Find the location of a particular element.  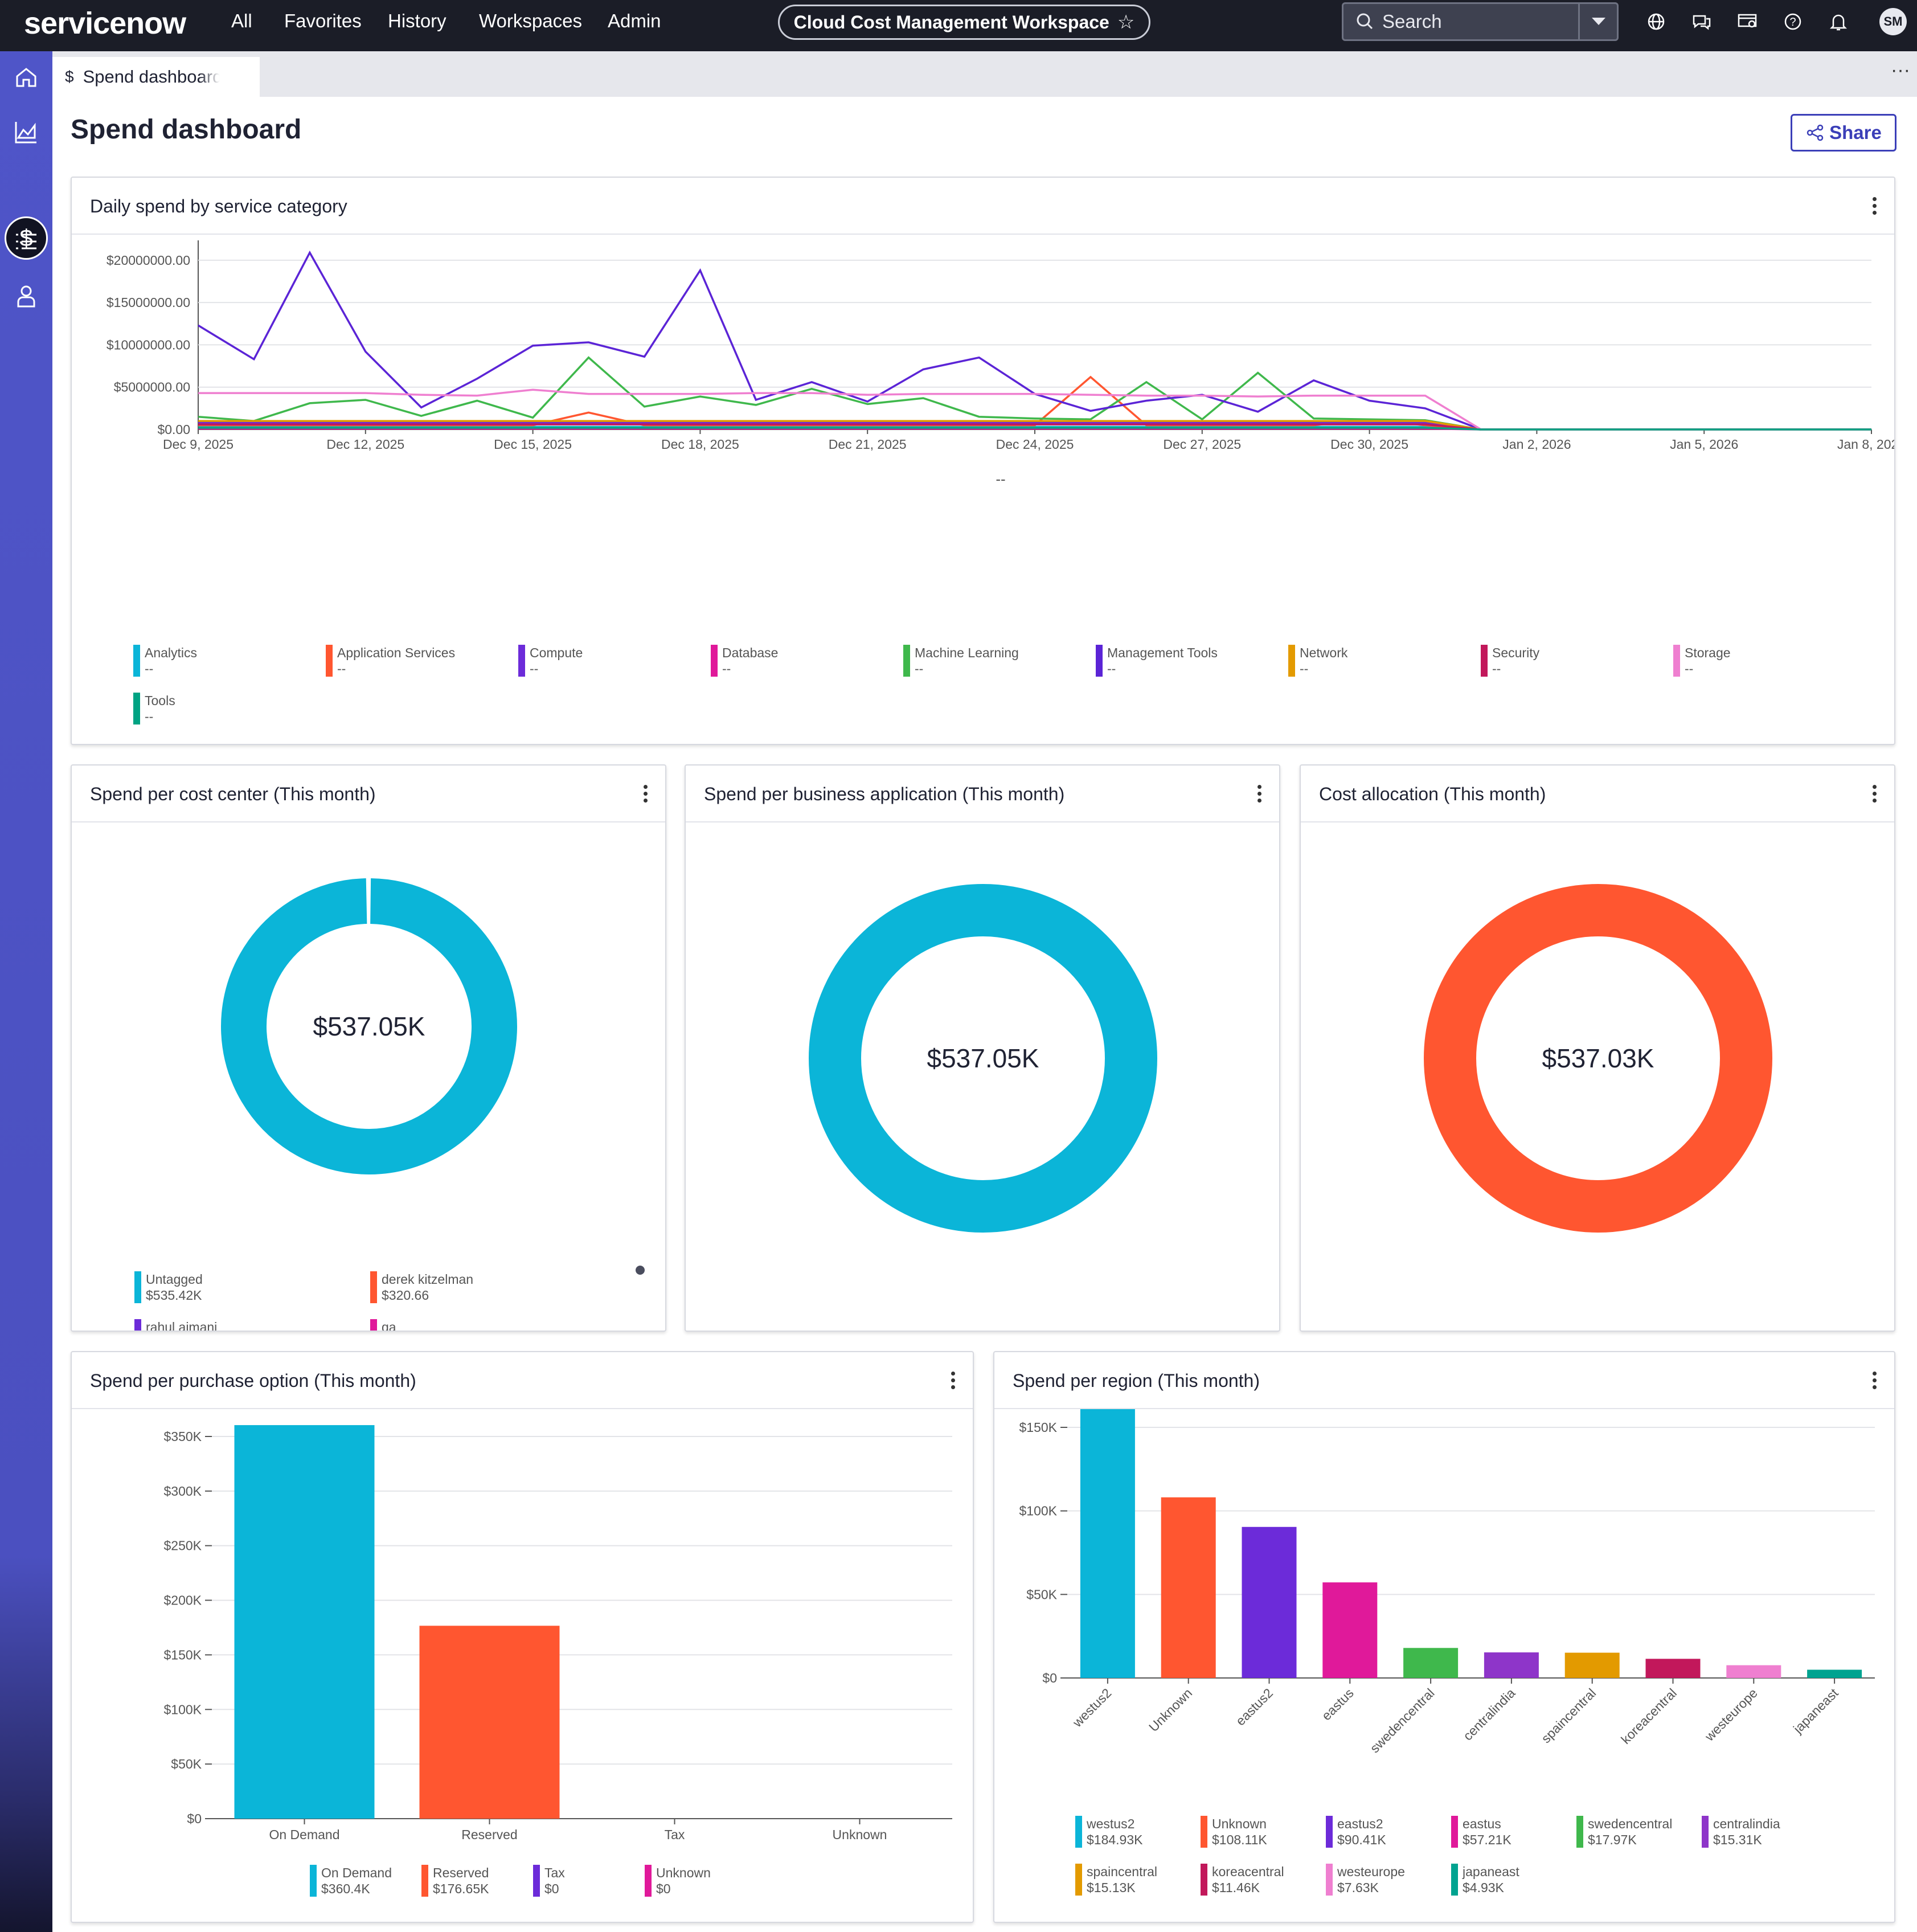

screen-icon is located at coordinates (1747, 21).